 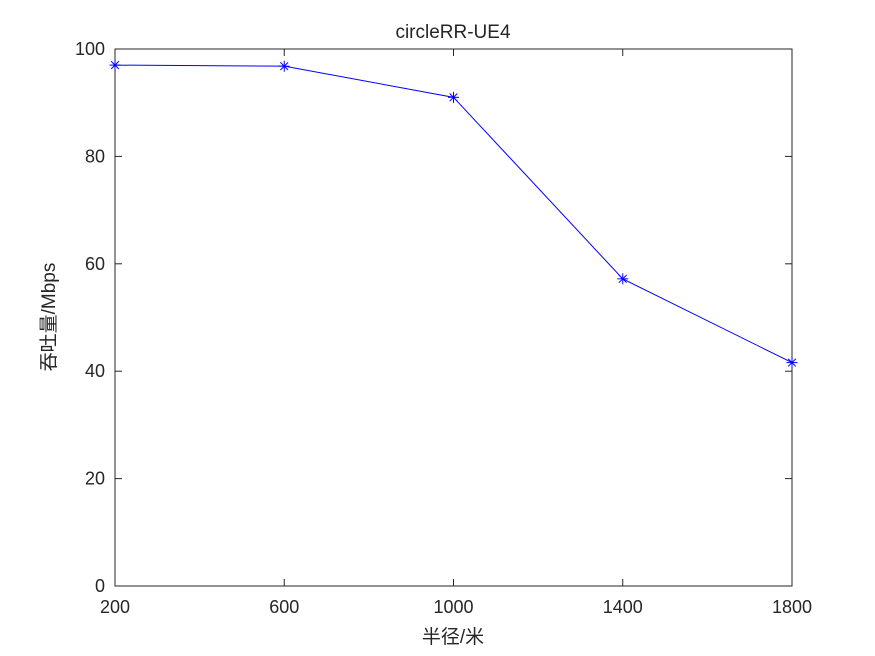 What do you see at coordinates (95, 156) in the screenshot?
I see `y-tick-label: 80` at bounding box center [95, 156].